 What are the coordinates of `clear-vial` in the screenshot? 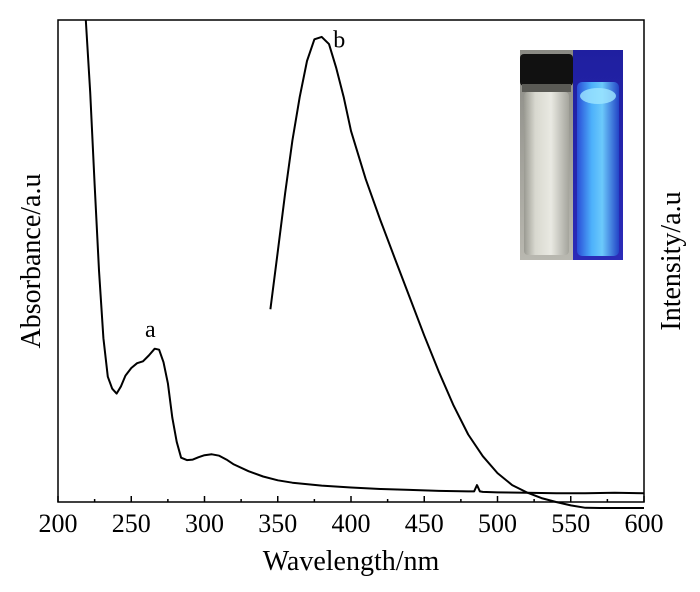 It's located at (546, 173).